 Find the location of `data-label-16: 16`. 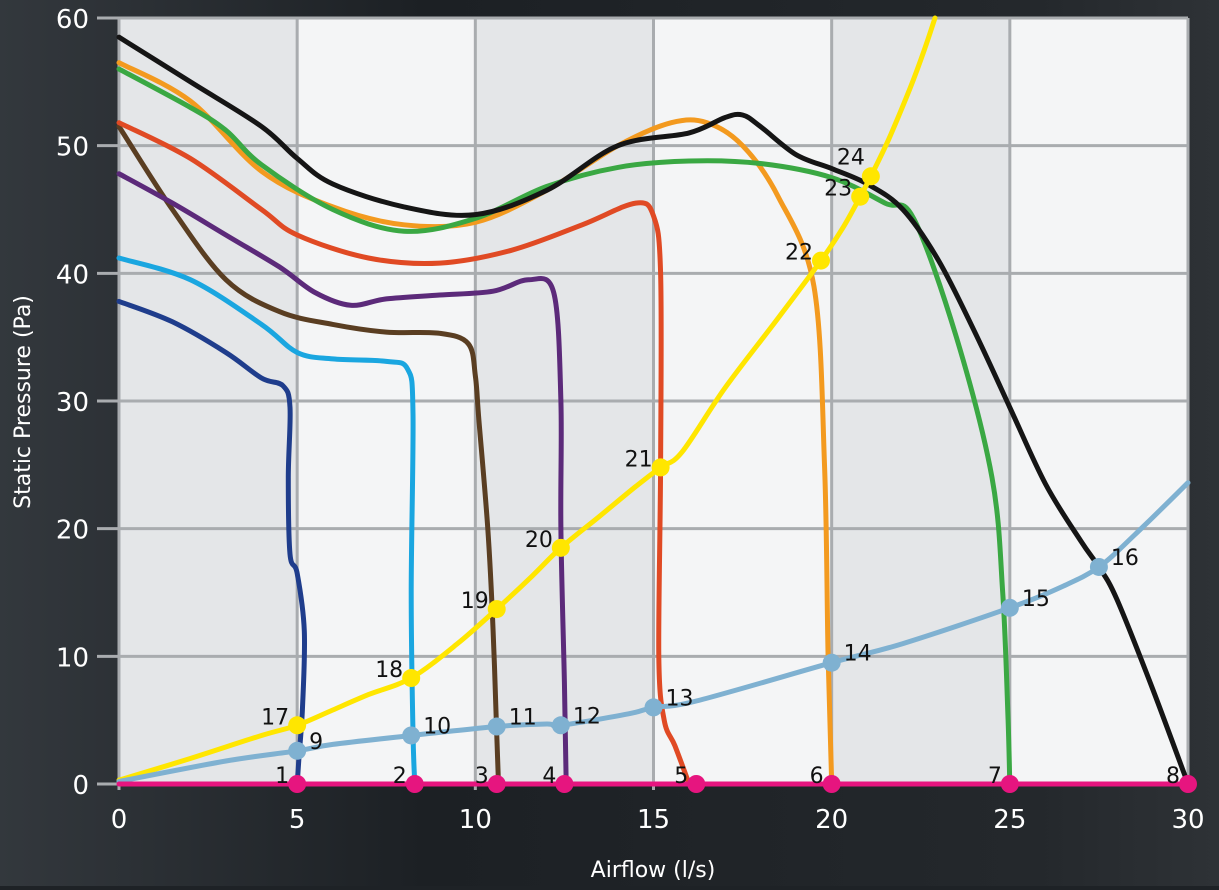

data-label-16: 16 is located at coordinates (1125, 558).